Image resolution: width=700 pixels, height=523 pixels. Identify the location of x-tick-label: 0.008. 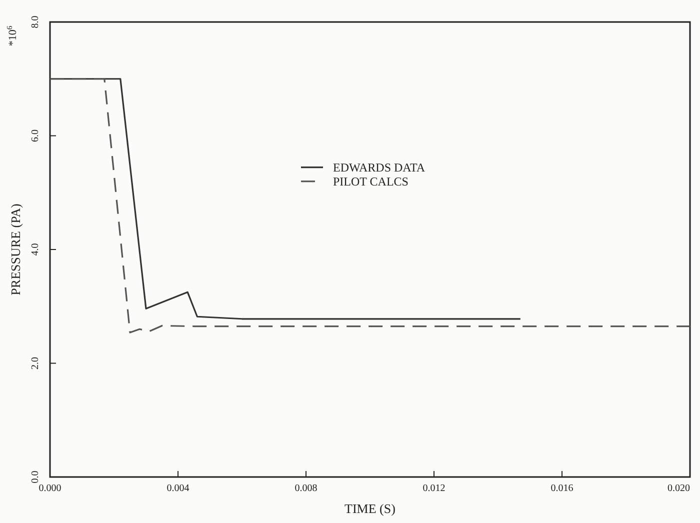
(306, 488).